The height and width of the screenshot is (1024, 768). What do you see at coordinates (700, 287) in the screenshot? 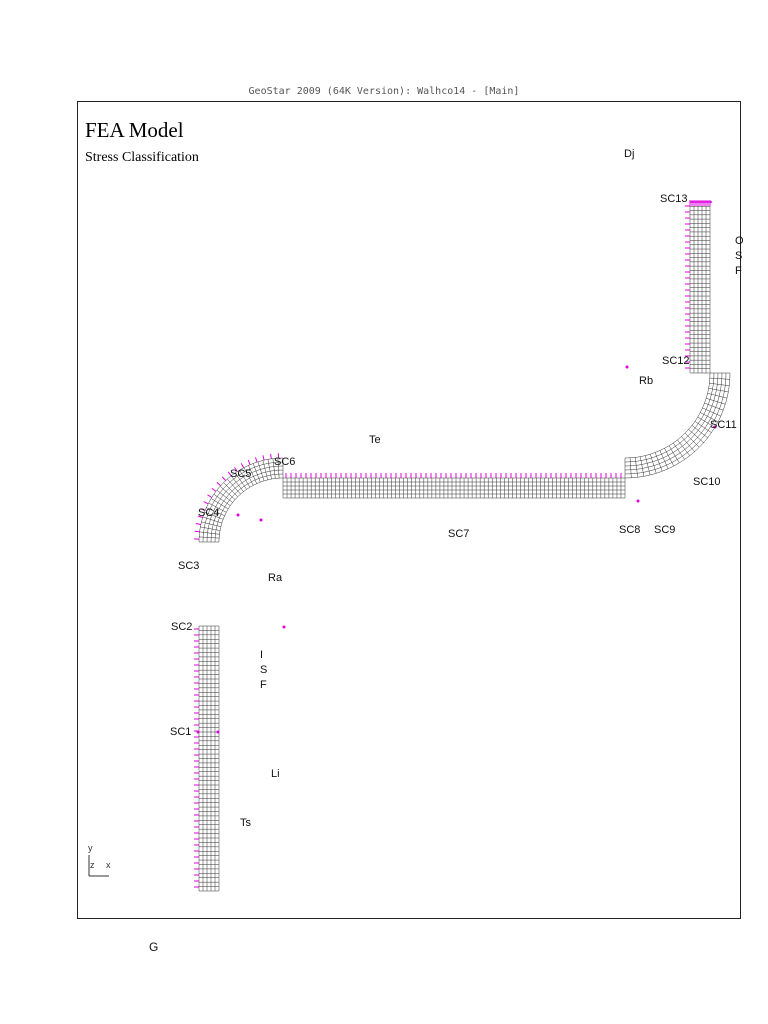
I see `top-leg-mesh` at bounding box center [700, 287].